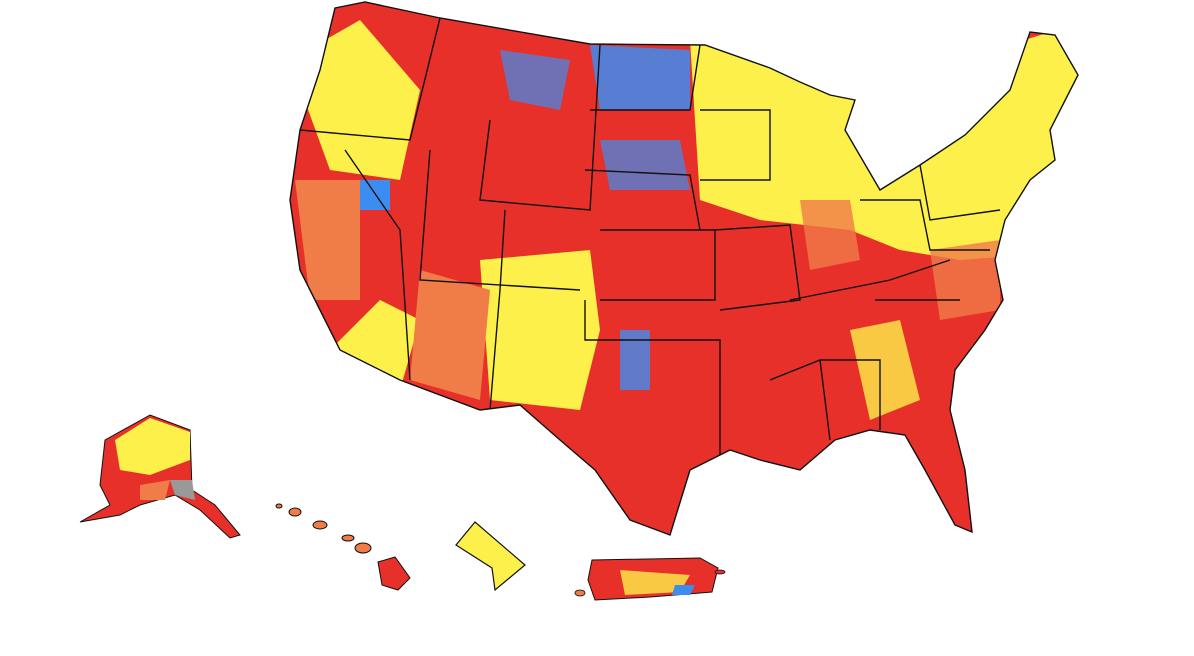 The image size is (1194, 656). Describe the element at coordinates (490, 556) in the screenshot. I see `dc-inset` at that location.